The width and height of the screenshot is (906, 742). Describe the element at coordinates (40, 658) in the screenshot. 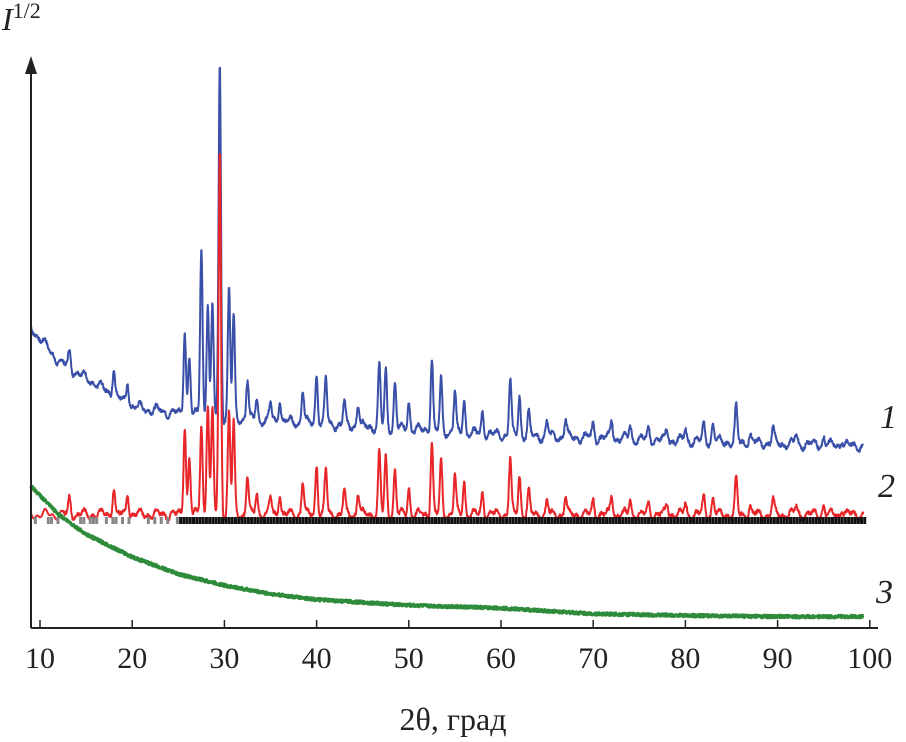

I see `x-tick-label: 10` at that location.